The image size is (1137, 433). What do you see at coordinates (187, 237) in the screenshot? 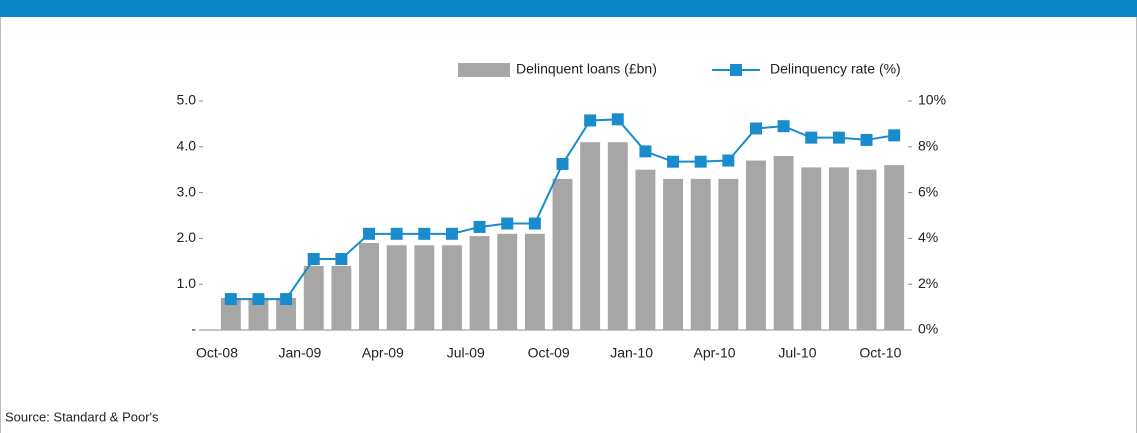
I see `y-tick-label: 2.0` at bounding box center [187, 237].